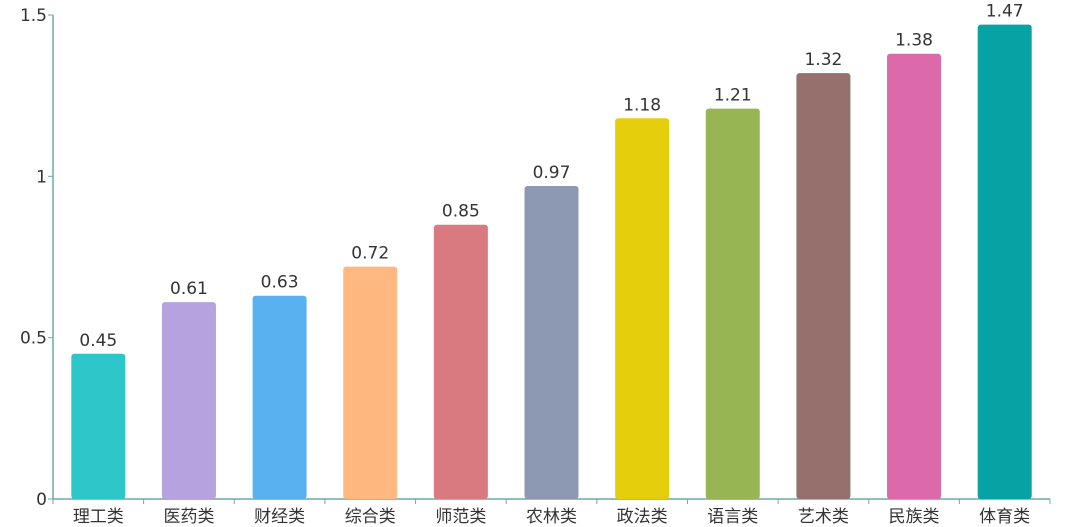  Describe the element at coordinates (41, 500) in the screenshot. I see `y-tick-label: 0` at that location.